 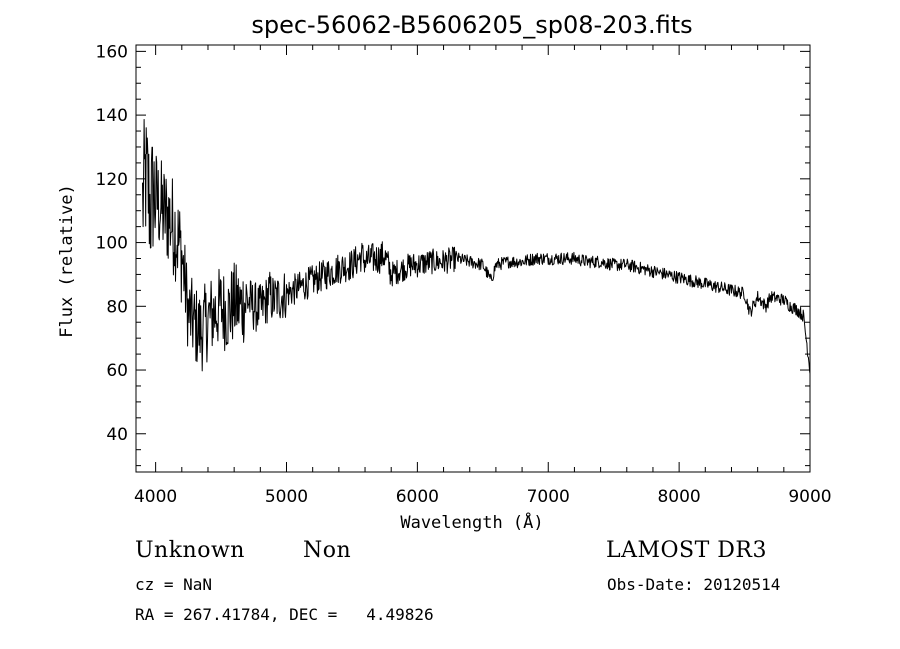 I want to click on redshift-value: cz = NaN, so click(x=174, y=584).